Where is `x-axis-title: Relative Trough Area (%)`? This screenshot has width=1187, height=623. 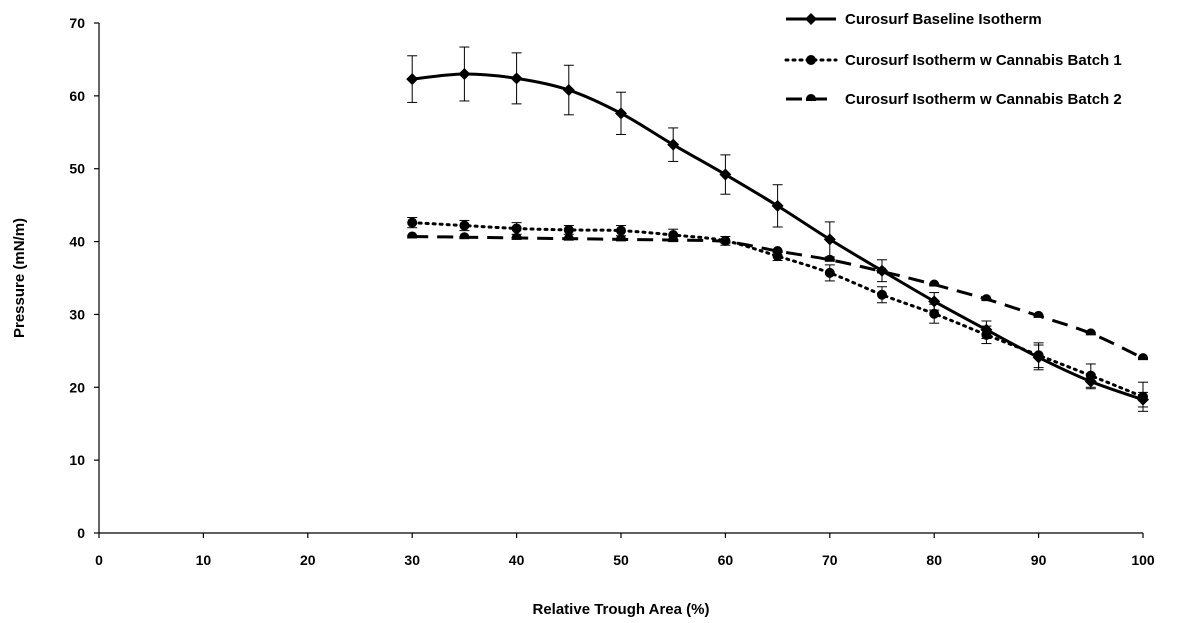 x-axis-title: Relative Trough Area (%) is located at coordinates (621, 609).